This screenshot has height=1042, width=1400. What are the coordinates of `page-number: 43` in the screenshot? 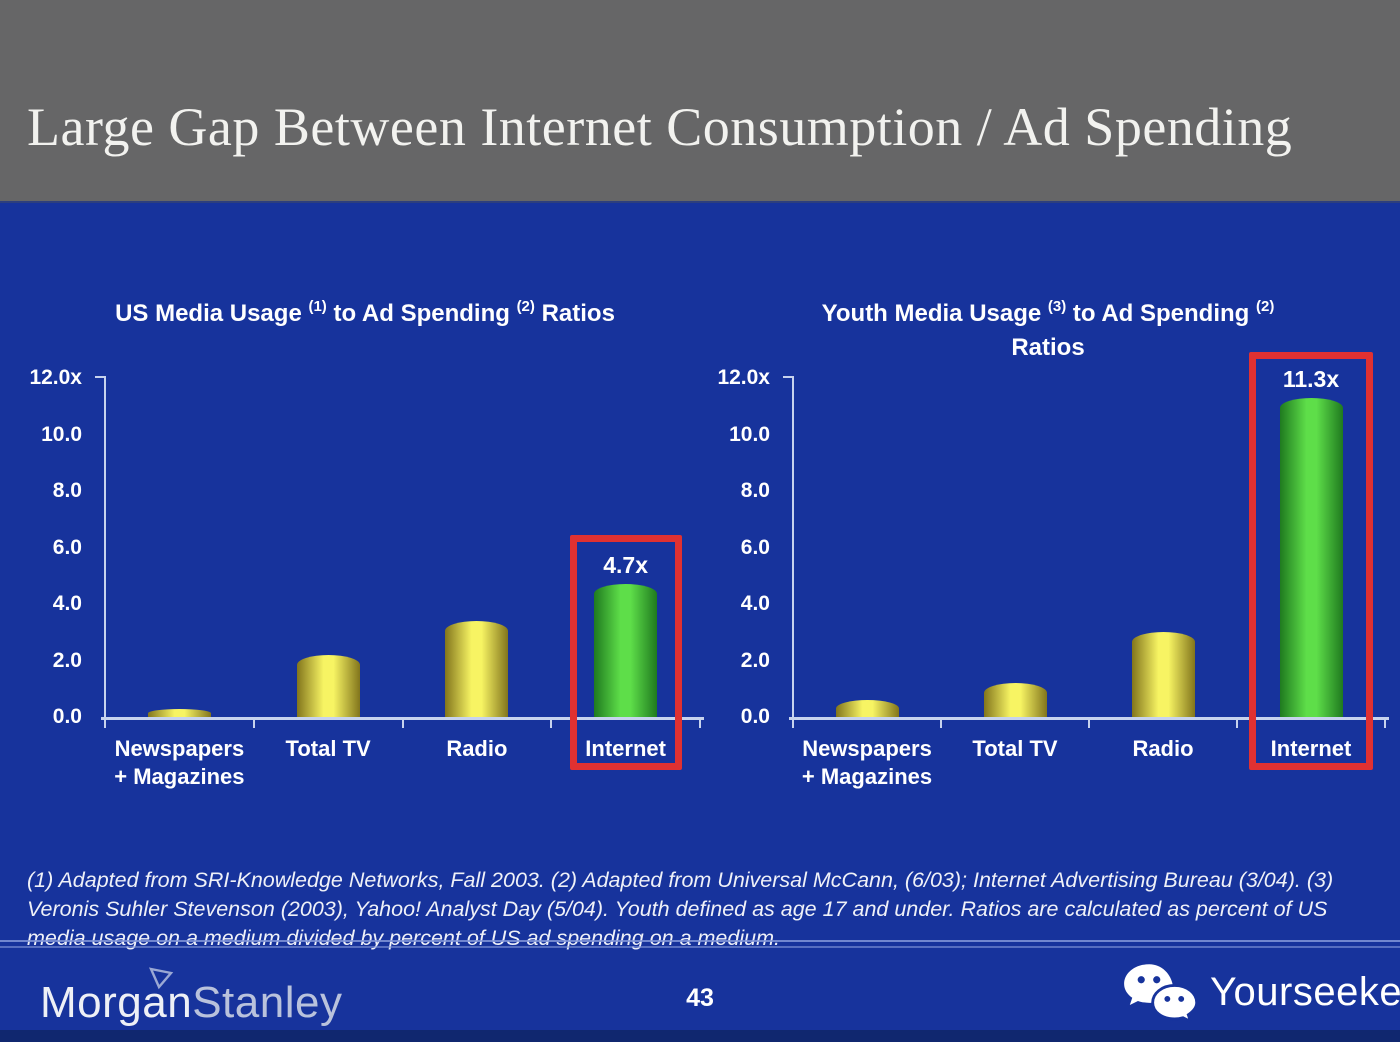 It's located at (700, 998).